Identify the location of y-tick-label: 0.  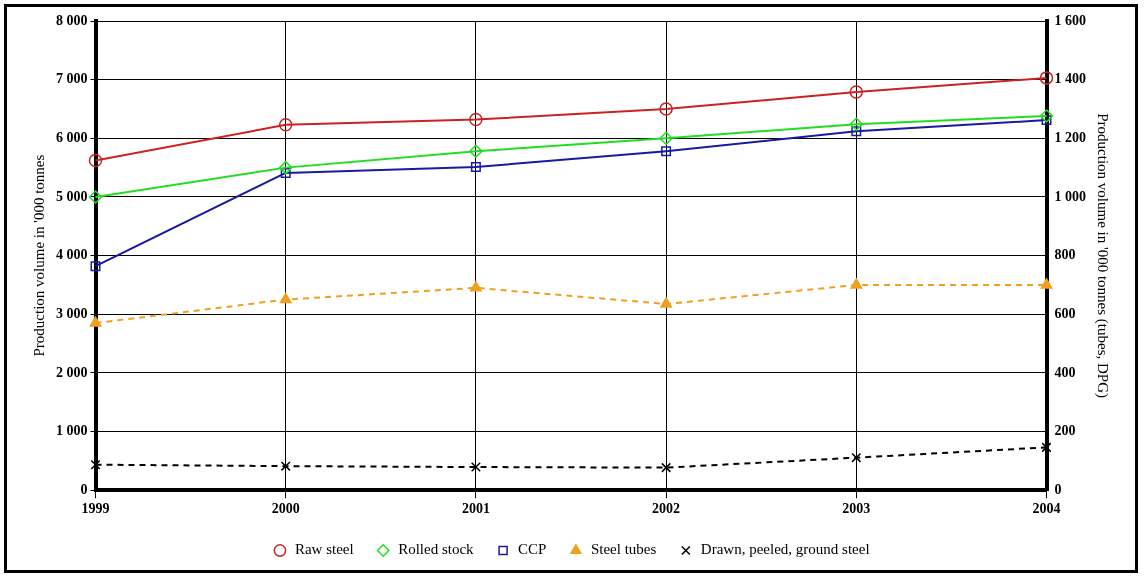
(84, 489).